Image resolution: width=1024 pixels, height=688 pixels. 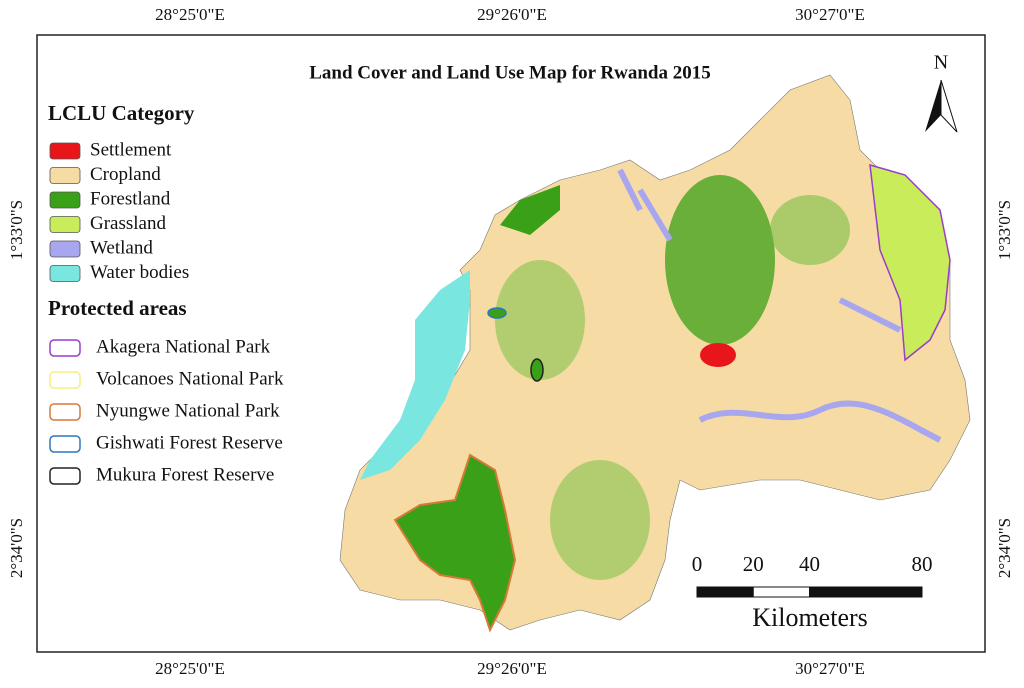 What do you see at coordinates (779, 305) in the screenshot?
I see `wetland-lines` at bounding box center [779, 305].